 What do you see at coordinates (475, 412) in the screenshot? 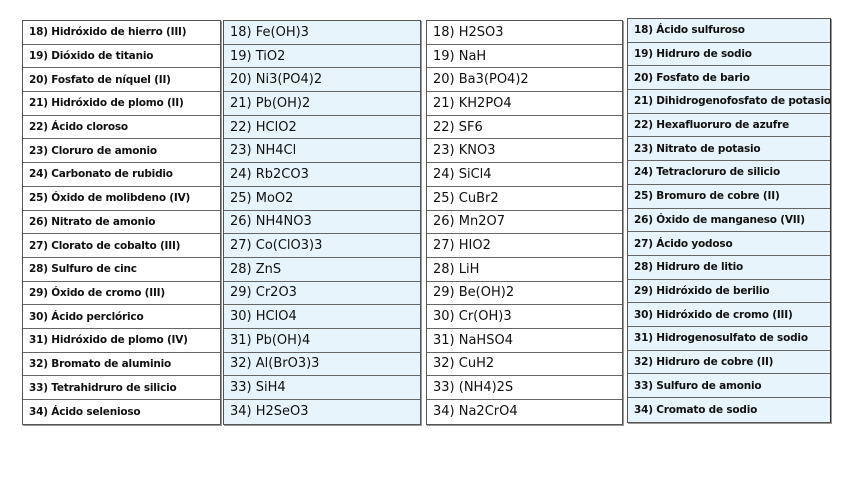
I see `formula-cell: 34) Na2CrO4` at bounding box center [475, 412].